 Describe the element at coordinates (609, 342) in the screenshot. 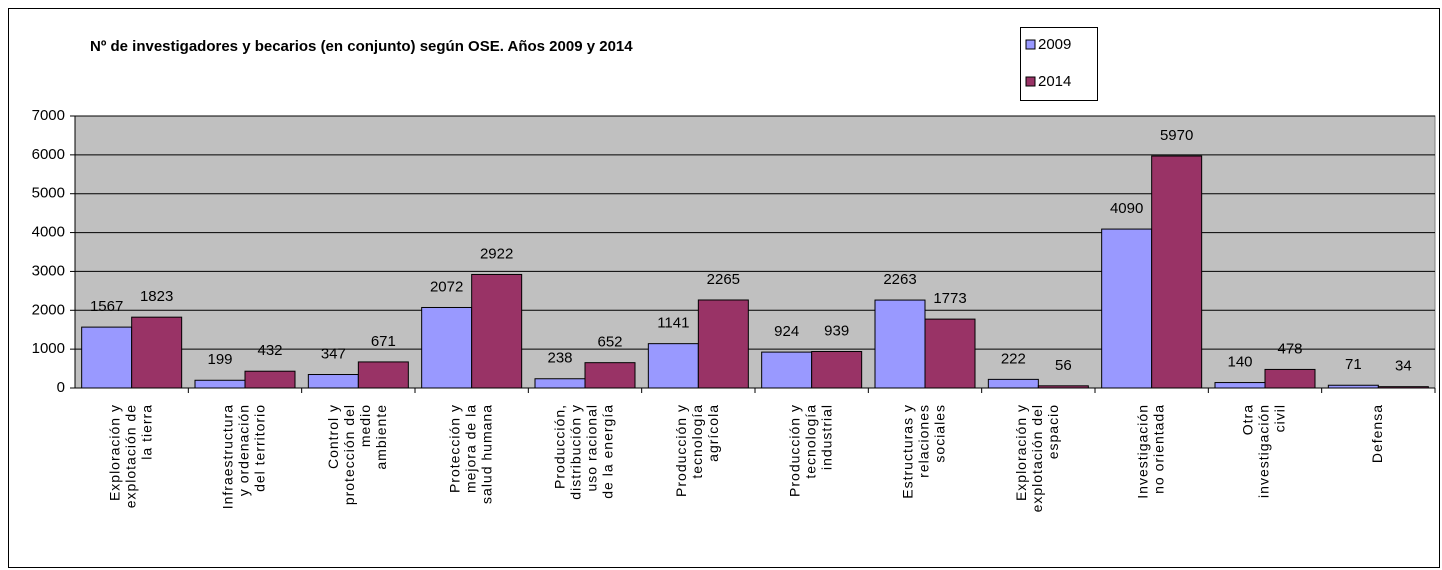

I see `value-label: 652` at that location.